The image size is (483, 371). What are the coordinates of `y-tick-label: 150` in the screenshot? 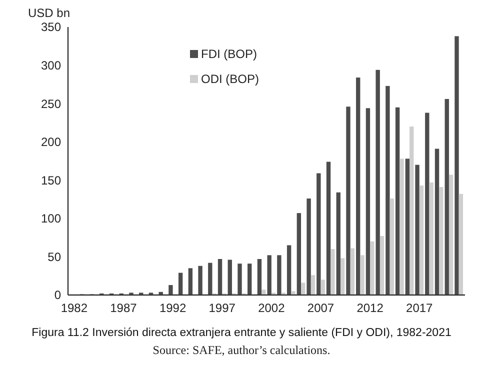 It's located at (51, 180).